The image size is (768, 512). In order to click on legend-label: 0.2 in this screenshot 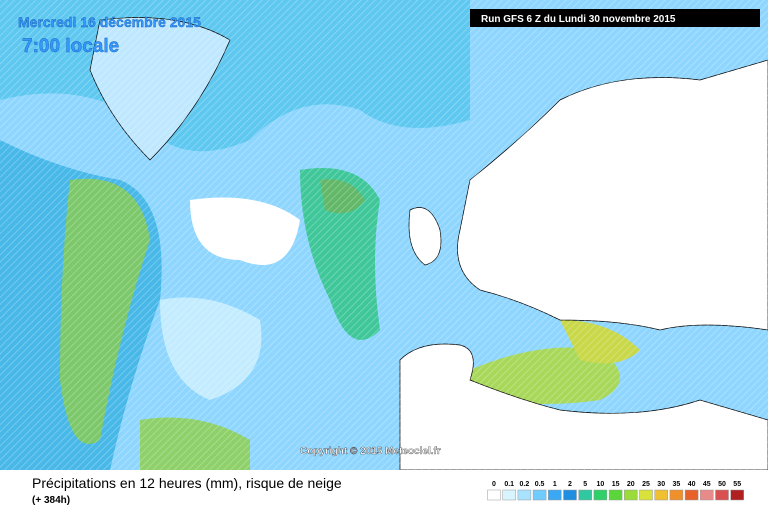, I will do `click(525, 484)`.